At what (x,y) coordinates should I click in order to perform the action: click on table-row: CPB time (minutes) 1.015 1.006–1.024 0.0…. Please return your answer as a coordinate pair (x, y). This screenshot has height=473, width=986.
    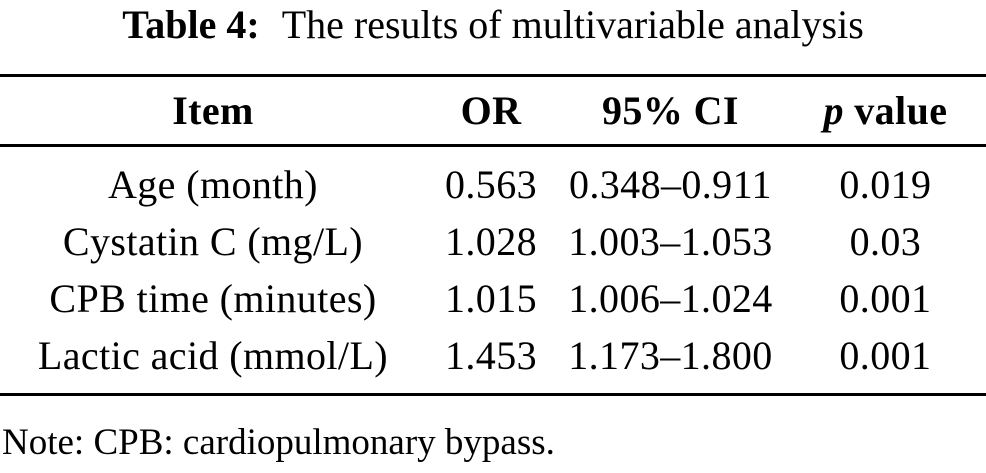
    Looking at the image, I should click on (493, 298).